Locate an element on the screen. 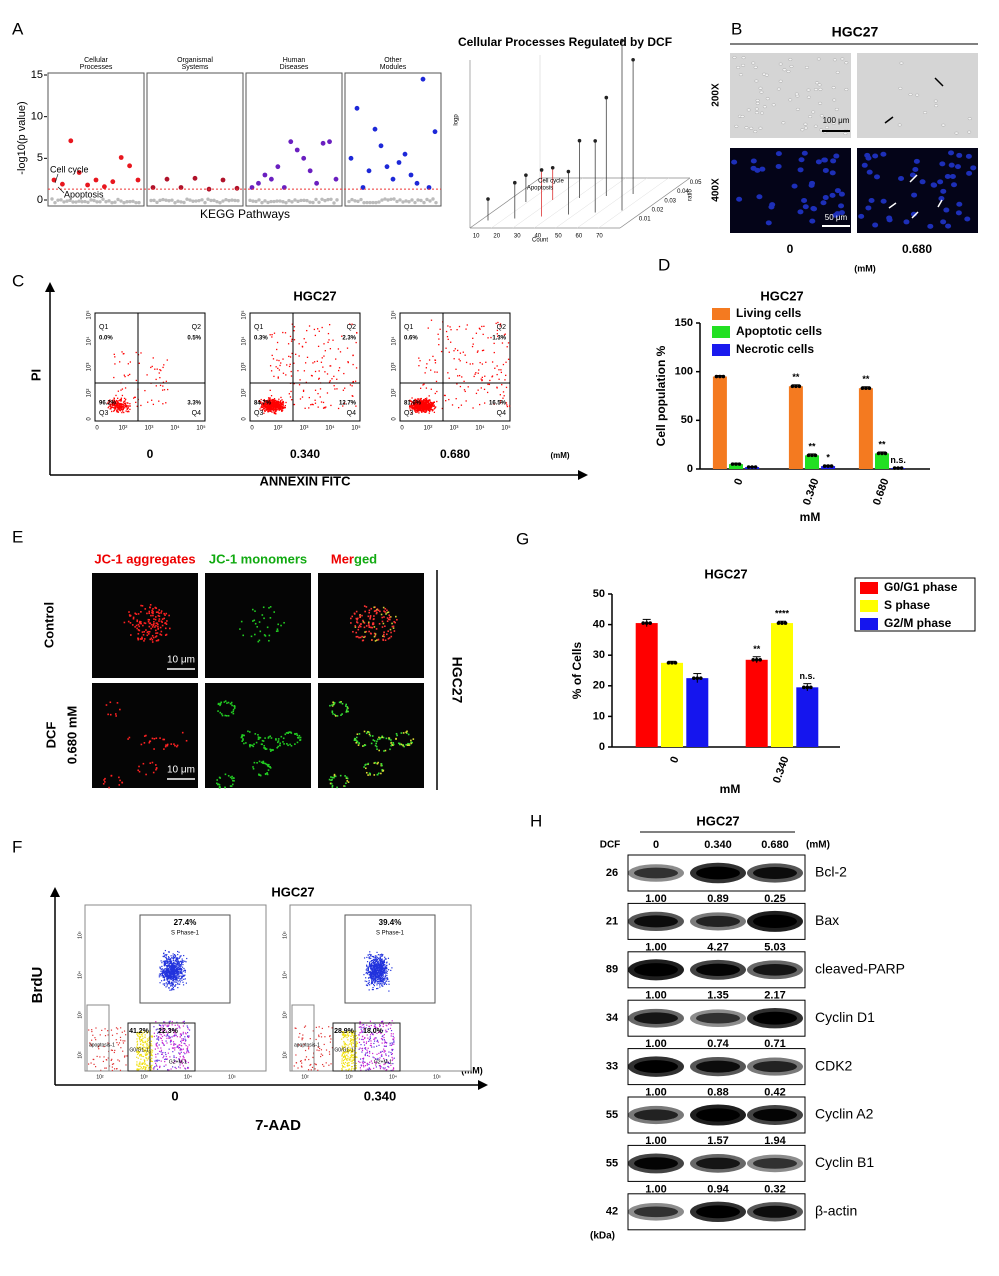 This screenshot has height=1276, width=999. quadrant-label: Q2 is located at coordinates (351, 327).